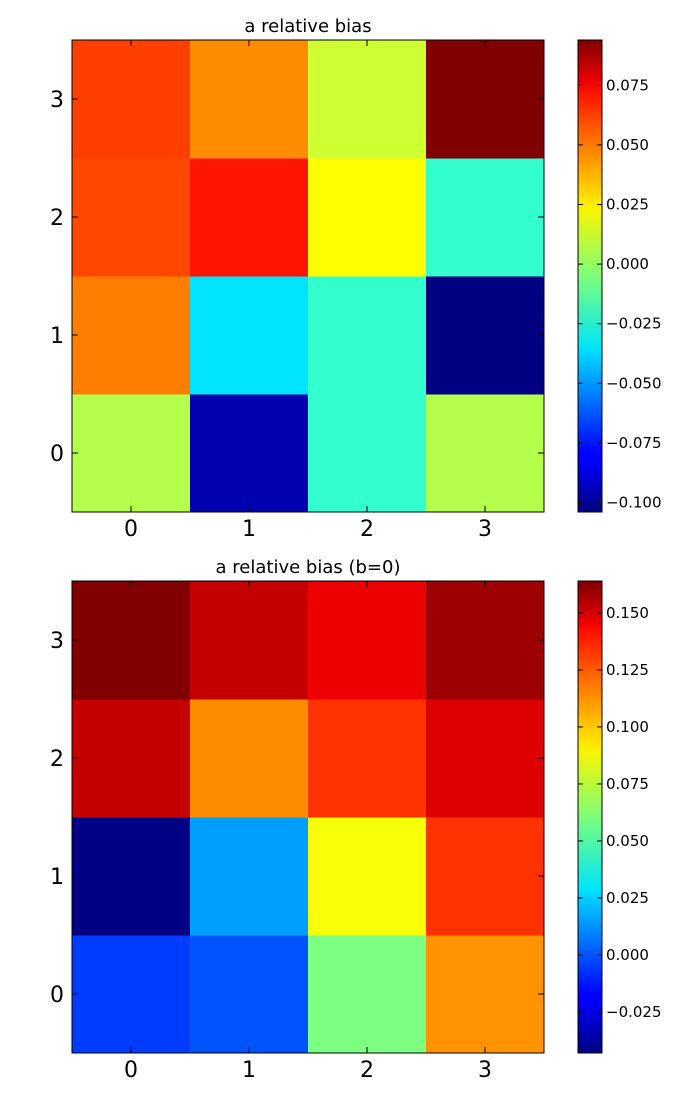  I want to click on colorbar-tick-label: −0.050, so click(634, 383).